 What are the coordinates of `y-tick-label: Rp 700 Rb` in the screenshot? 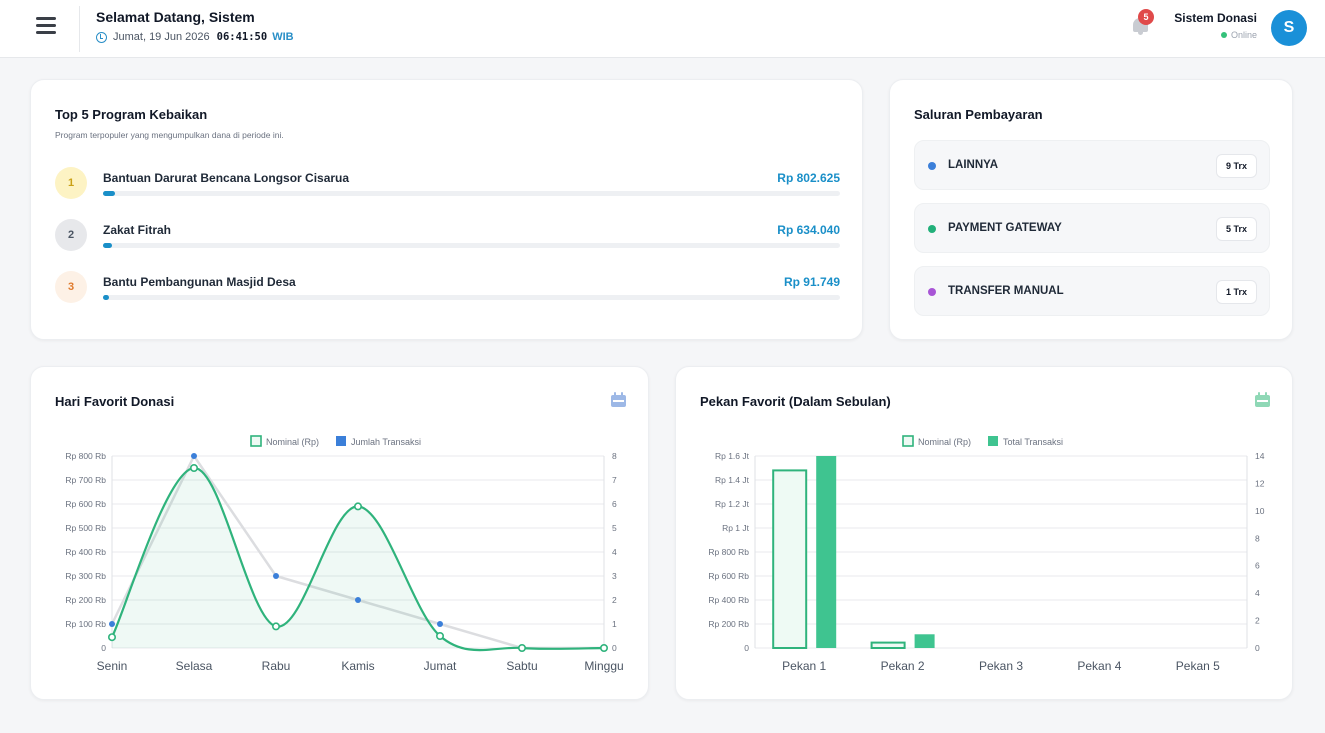 It's located at (85, 480).